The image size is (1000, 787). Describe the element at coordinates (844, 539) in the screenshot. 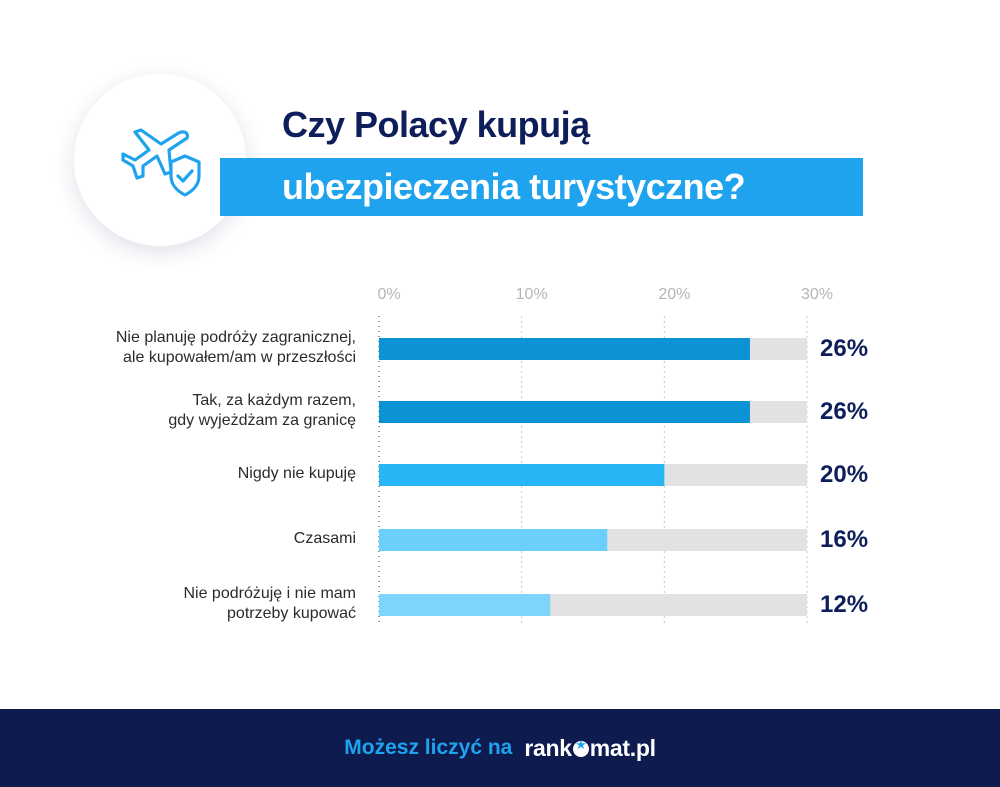

I see `value-label: 16%` at that location.